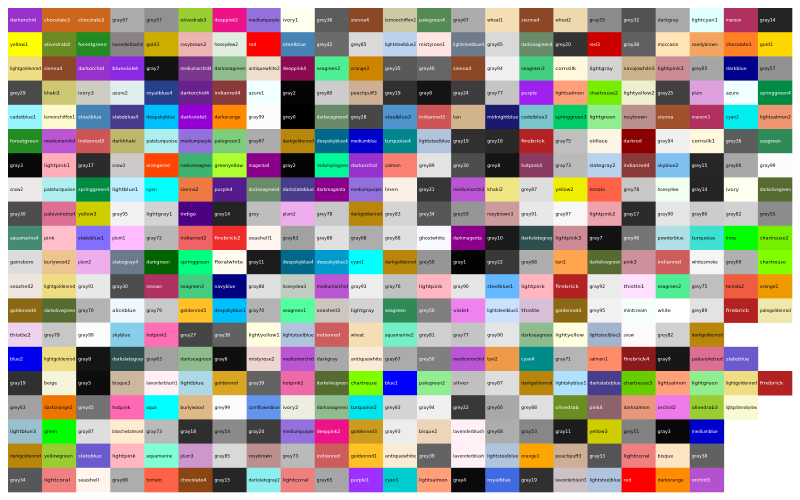 The height and width of the screenshot is (500, 800). I want to click on swatch-label: darkorchid, so click(91, 69).